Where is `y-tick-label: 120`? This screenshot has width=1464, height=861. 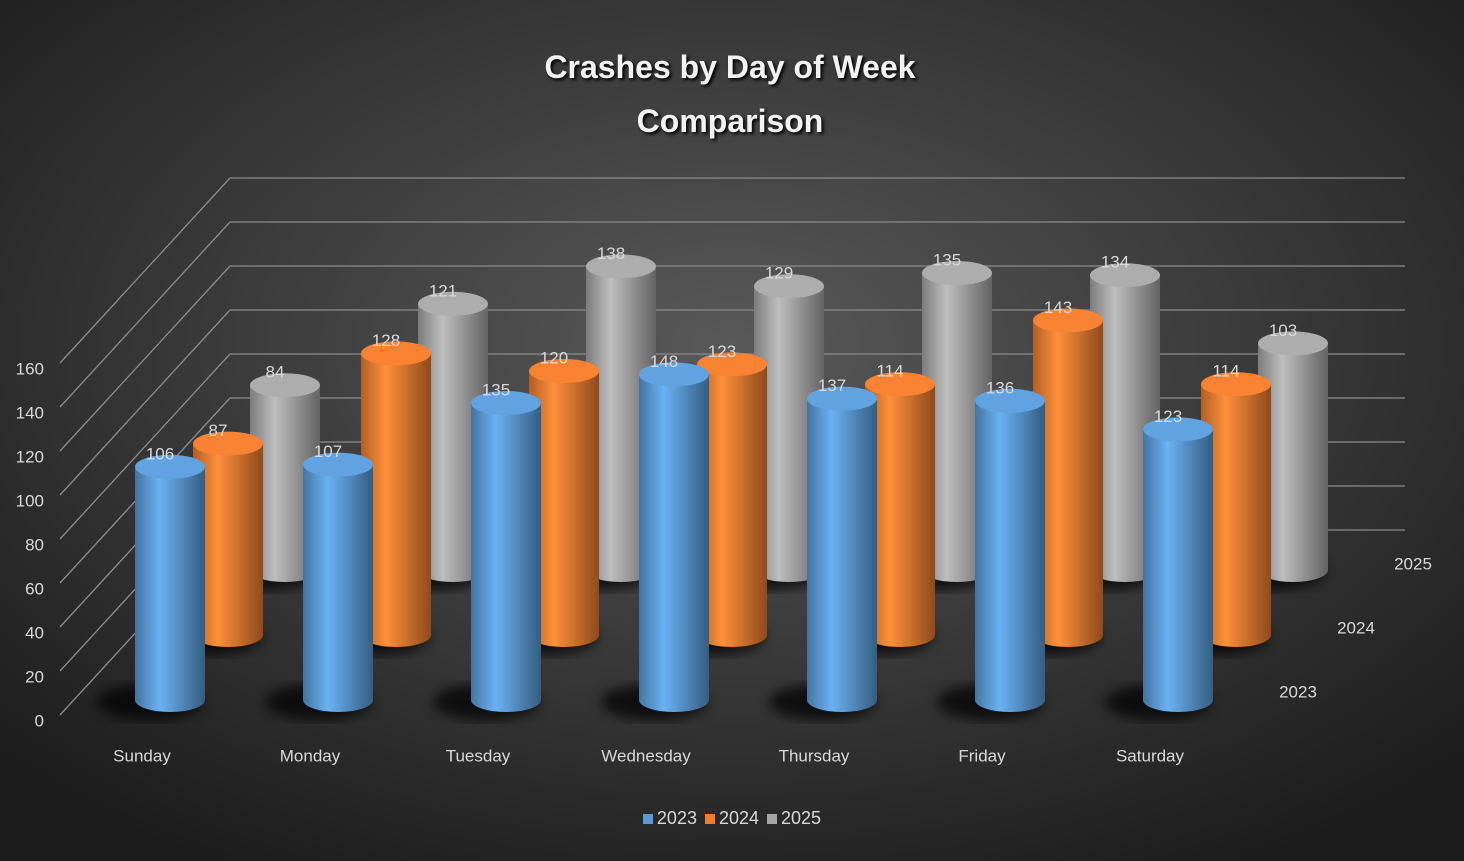 y-tick-label: 120 is located at coordinates (30, 456).